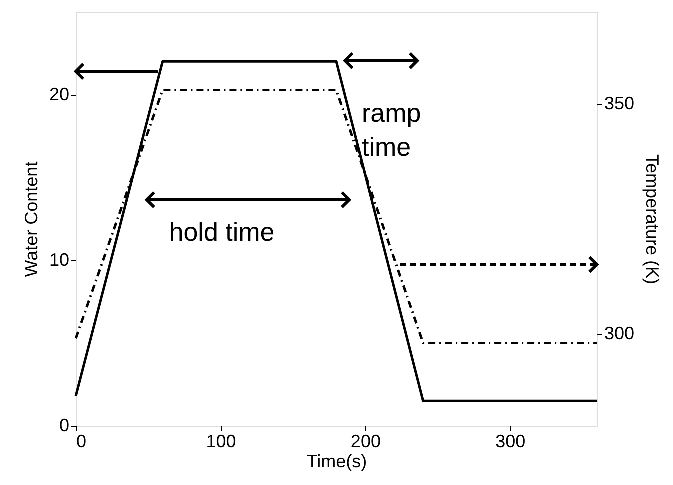  I want to click on annotation: hold time, so click(222, 232).